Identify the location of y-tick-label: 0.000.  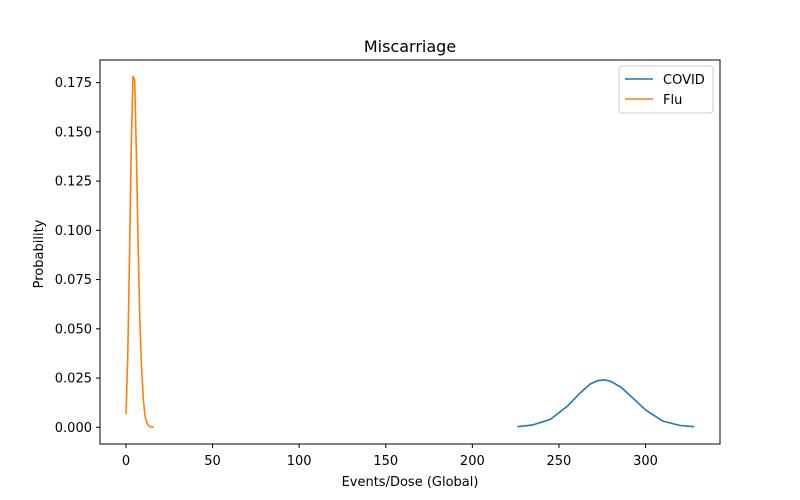
(73, 428).